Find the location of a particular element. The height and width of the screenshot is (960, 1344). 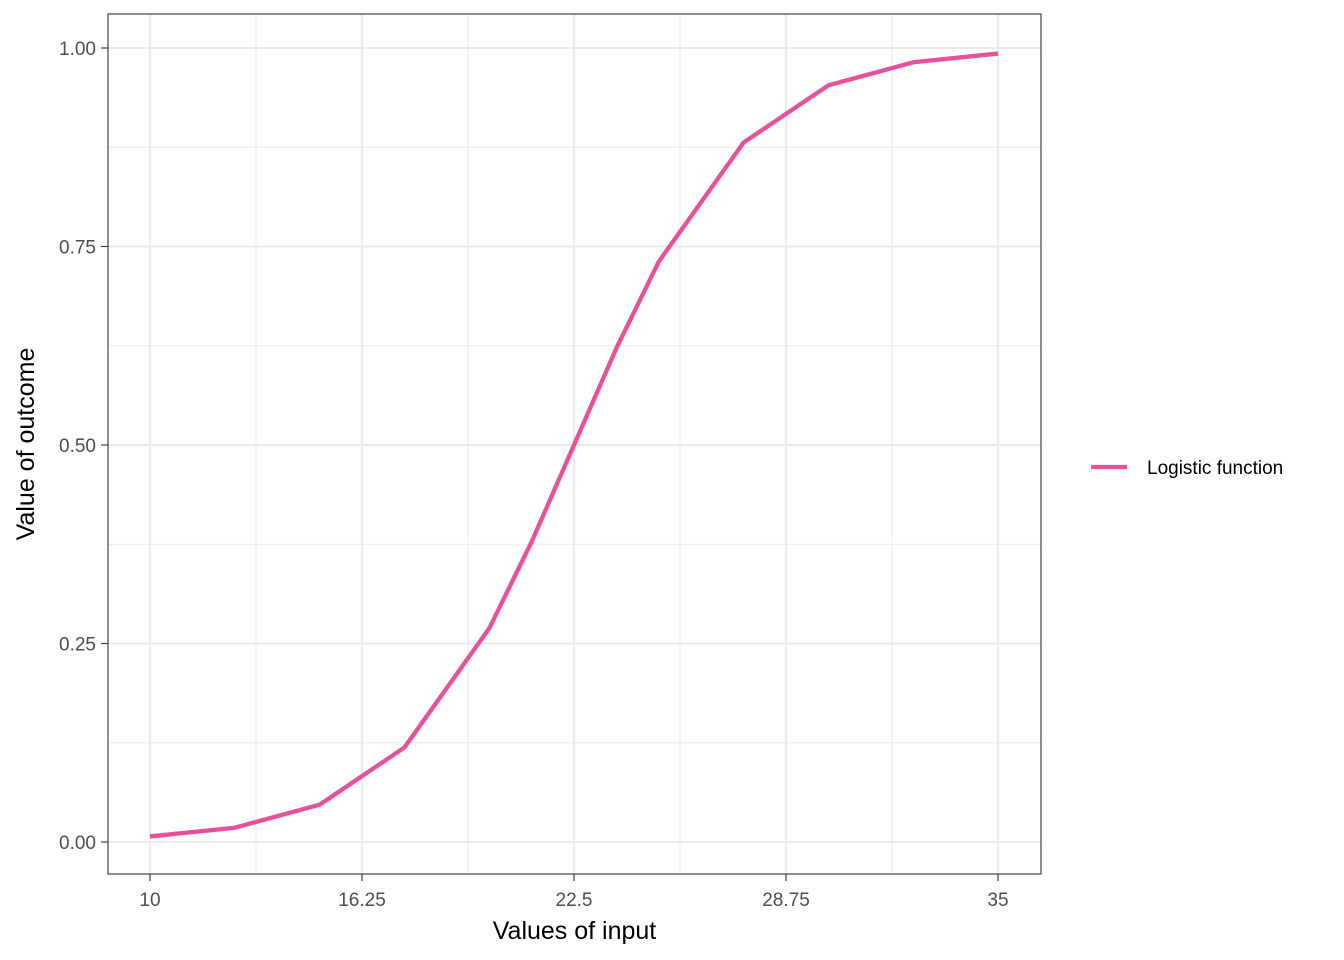

x-tick-label: 35 is located at coordinates (997, 900).